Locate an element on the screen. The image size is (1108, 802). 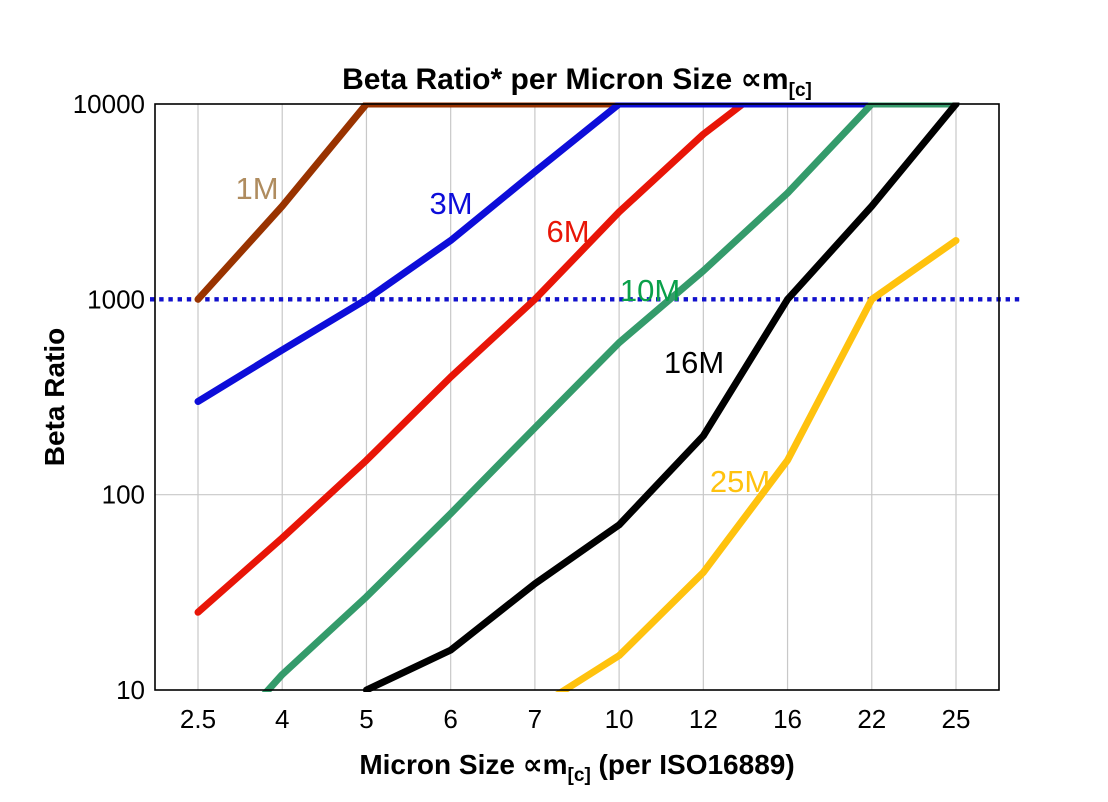
y-axis-title: Beta Ratio is located at coordinates (54, 397).